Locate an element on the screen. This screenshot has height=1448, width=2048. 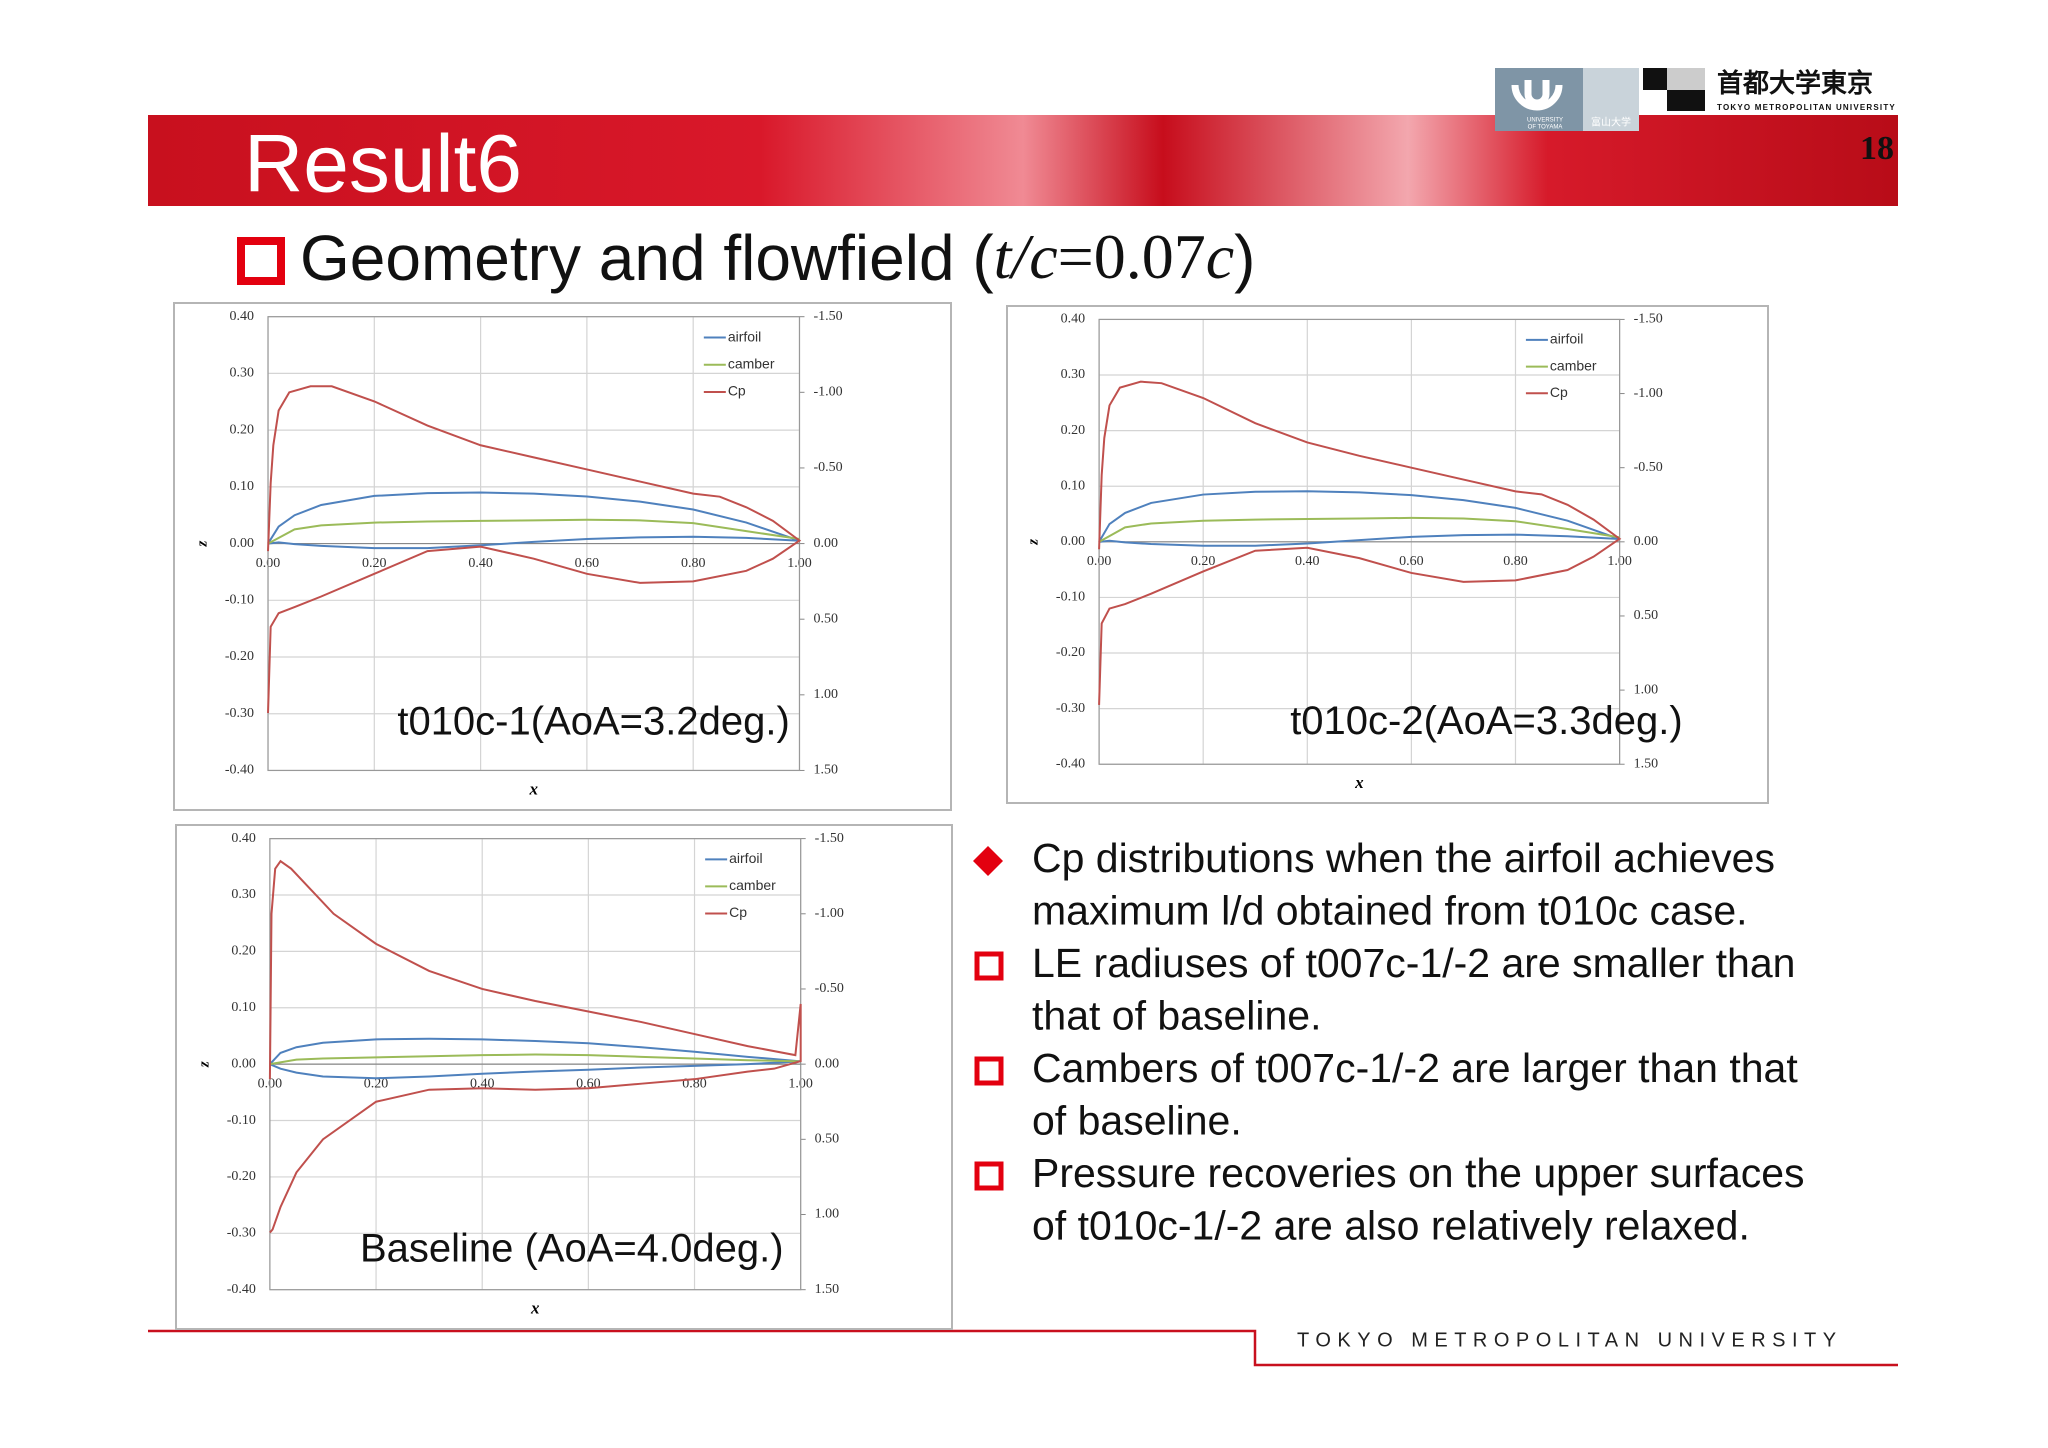
chart-caption: t010c-1(AoA=3.2deg.) is located at coordinates (593, 721).